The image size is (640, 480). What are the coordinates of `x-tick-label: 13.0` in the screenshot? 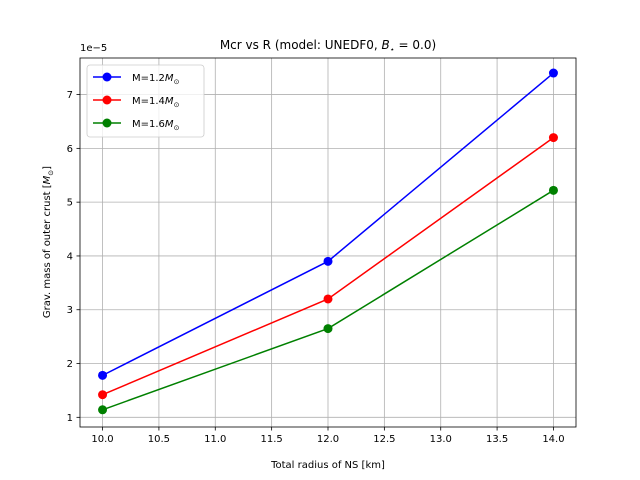 It's located at (441, 439).